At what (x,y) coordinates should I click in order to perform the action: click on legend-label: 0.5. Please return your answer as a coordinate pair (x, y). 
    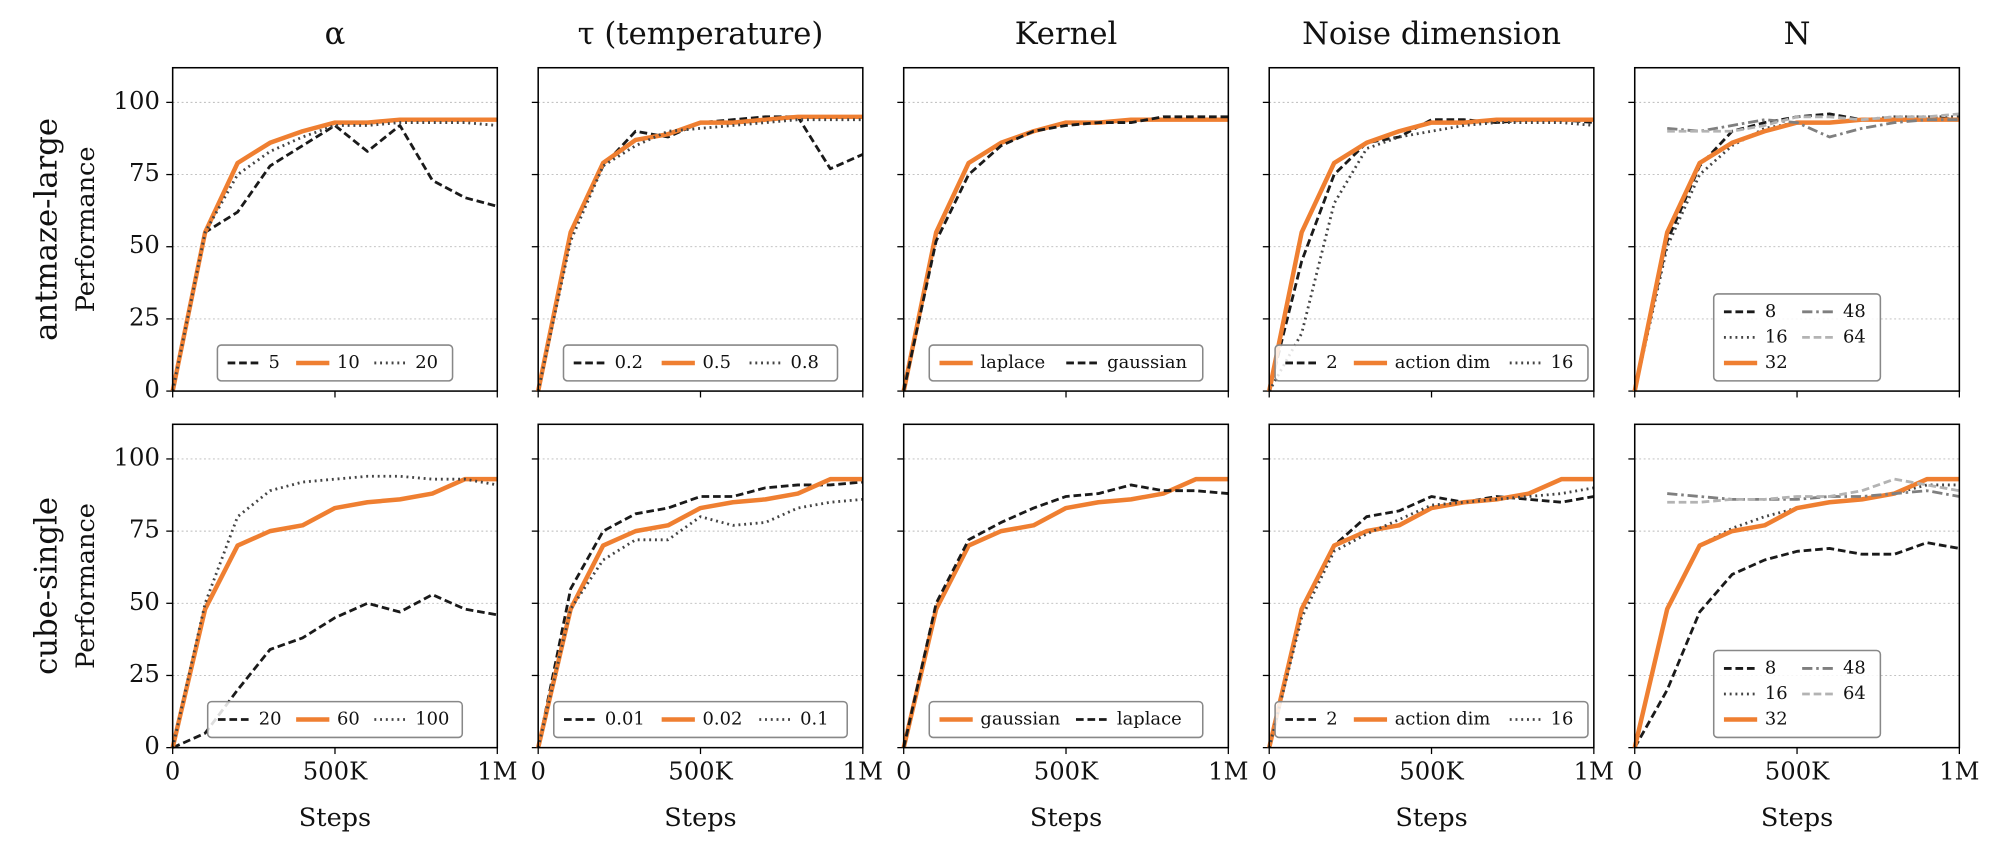
    Looking at the image, I should click on (717, 362).